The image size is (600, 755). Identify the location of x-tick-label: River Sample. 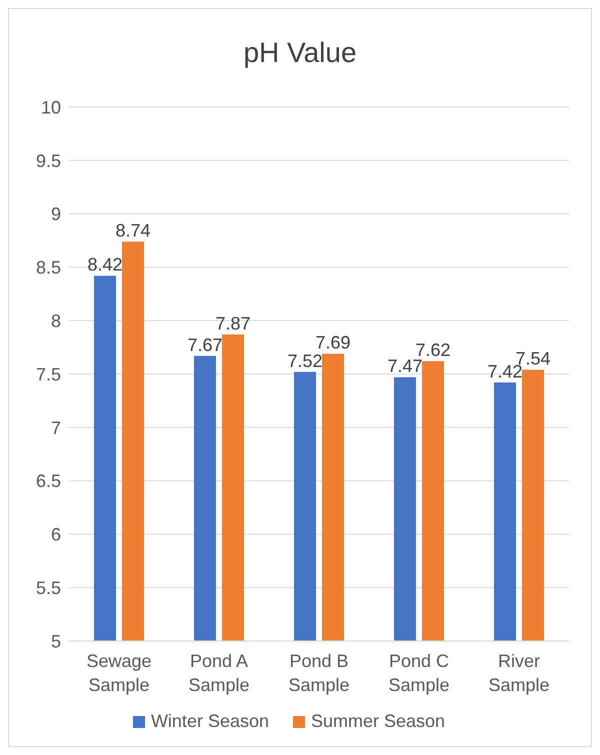
(519, 673).